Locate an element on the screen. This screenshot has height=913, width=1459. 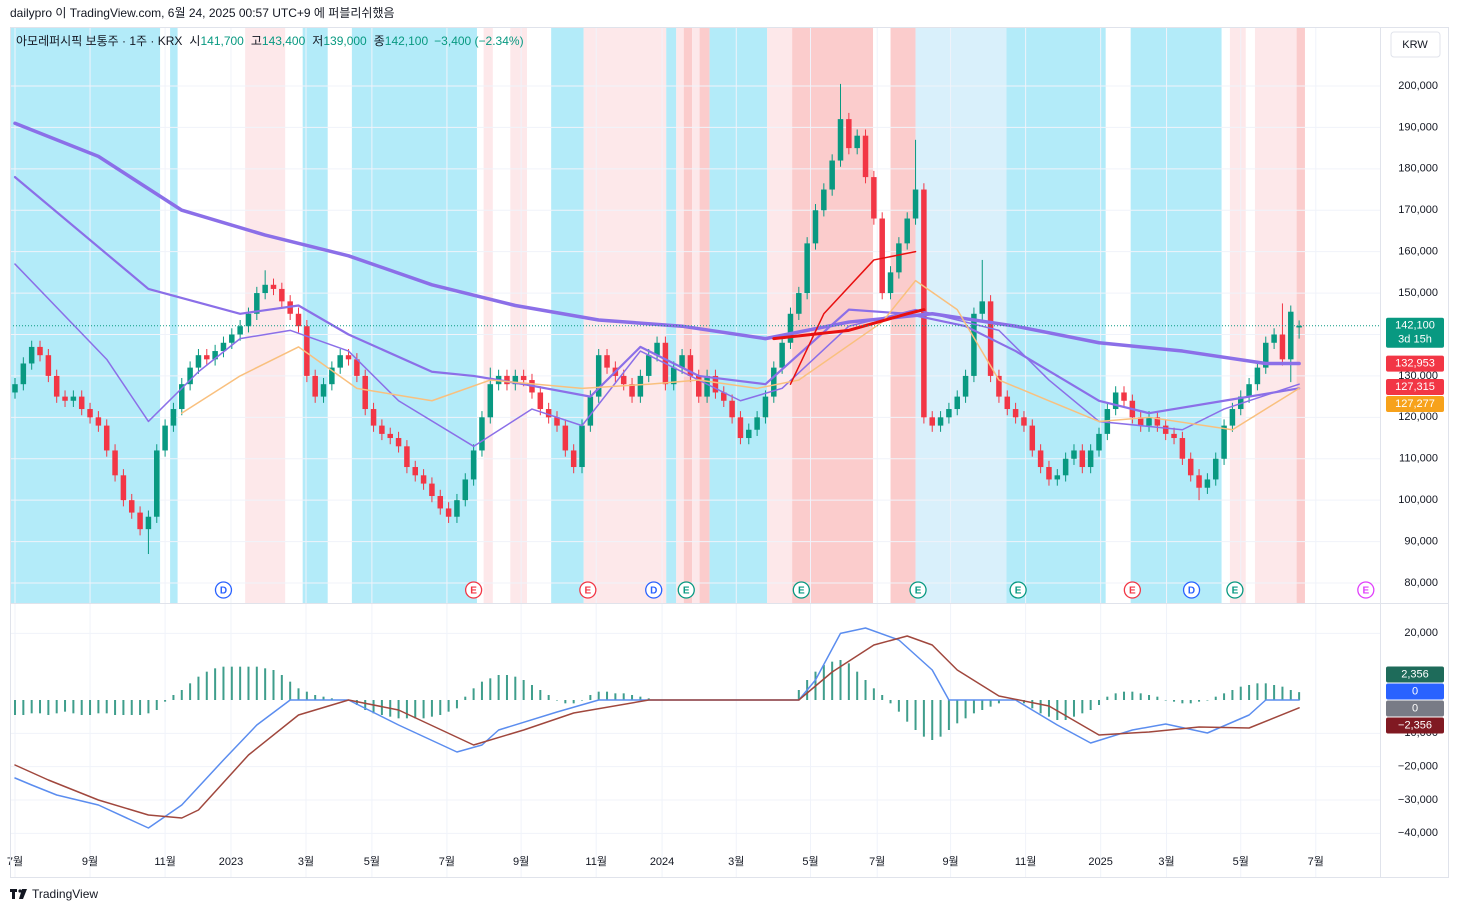
y-tick-label: 130,000 is located at coordinates (1418, 376).